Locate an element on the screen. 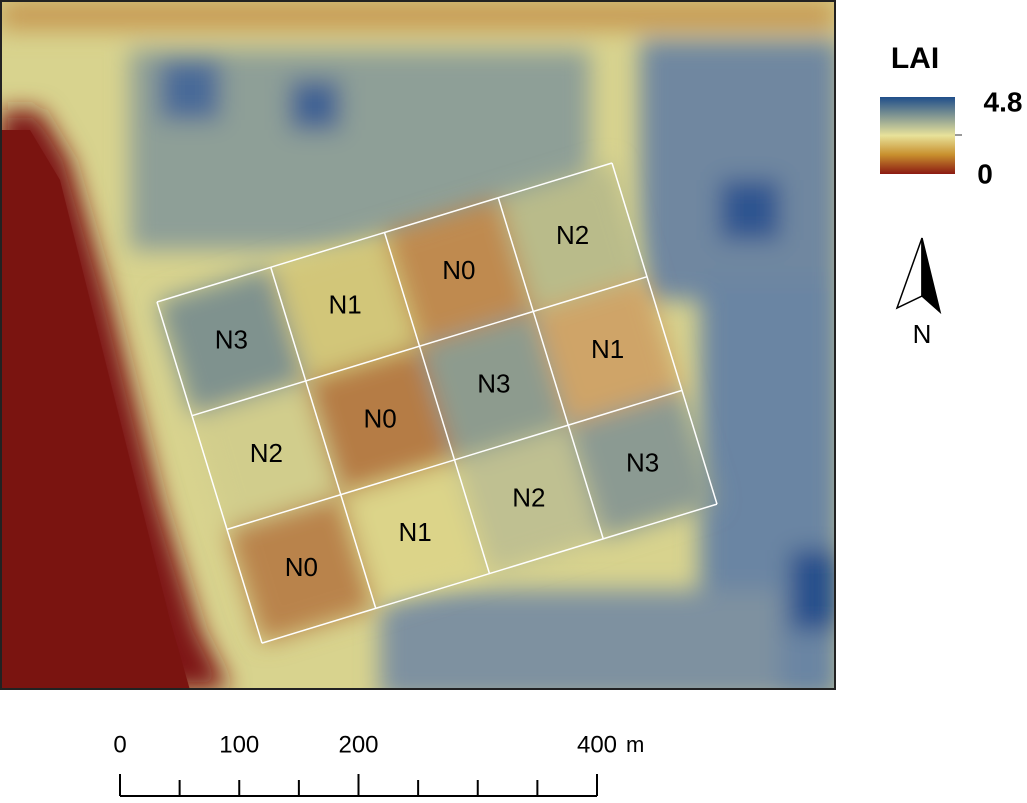  scale-label: 200 is located at coordinates (358, 744).